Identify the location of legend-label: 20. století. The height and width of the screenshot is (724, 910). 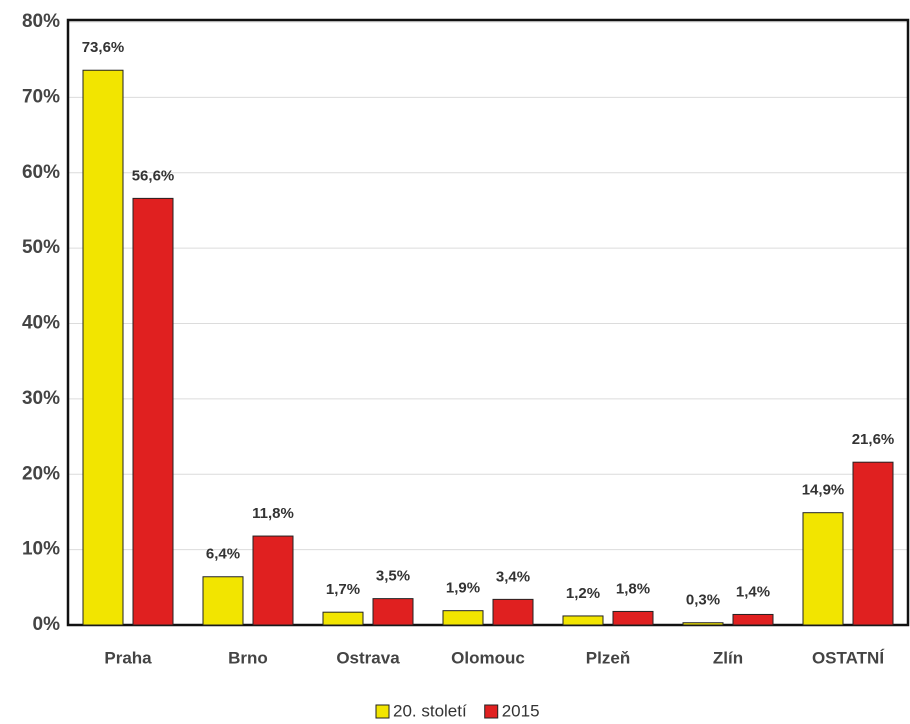
(430, 710).